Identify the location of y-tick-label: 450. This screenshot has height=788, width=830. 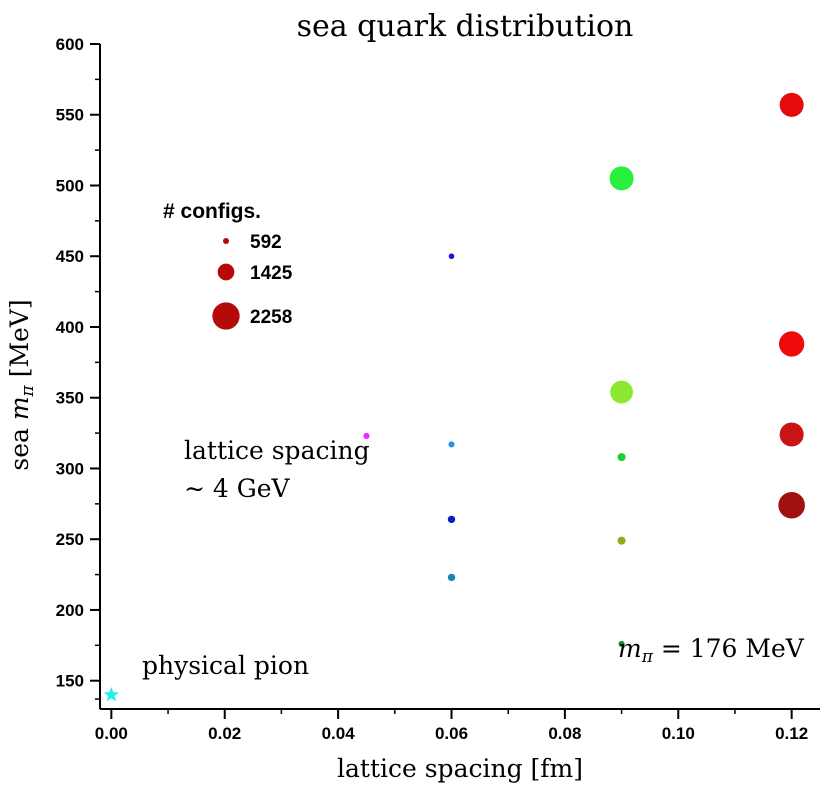
(70, 256).